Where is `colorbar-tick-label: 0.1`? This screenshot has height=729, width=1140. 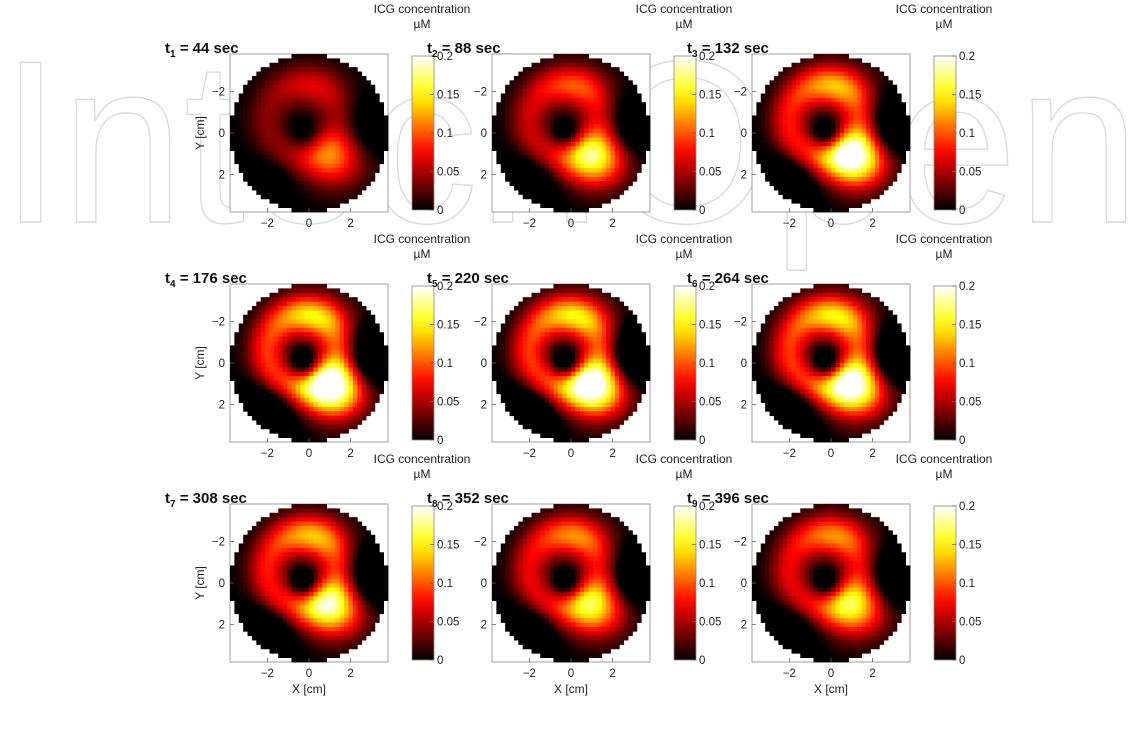 colorbar-tick-label: 0.1 is located at coordinates (707, 134).